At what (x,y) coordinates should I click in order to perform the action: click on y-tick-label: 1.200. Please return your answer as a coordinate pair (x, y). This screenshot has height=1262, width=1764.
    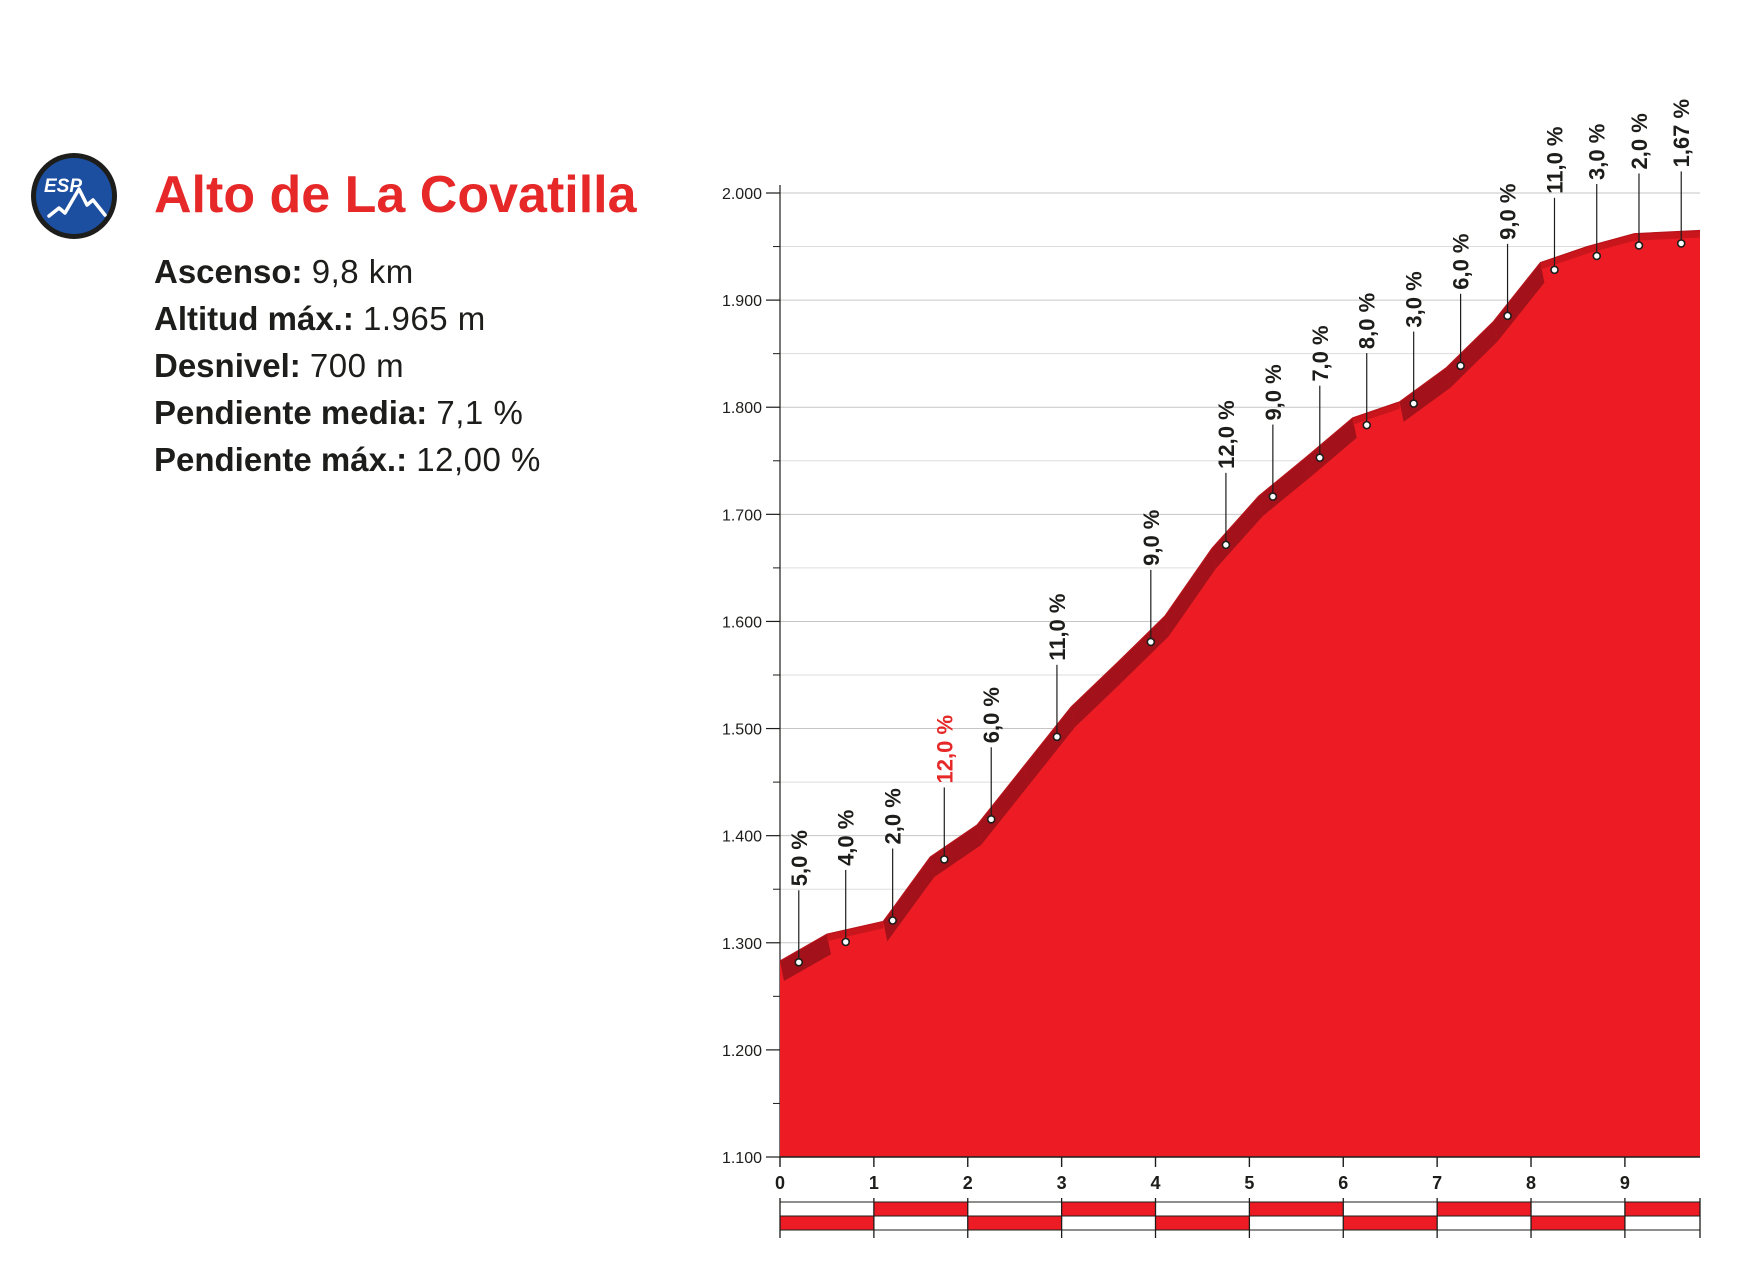
    Looking at the image, I should click on (742, 1051).